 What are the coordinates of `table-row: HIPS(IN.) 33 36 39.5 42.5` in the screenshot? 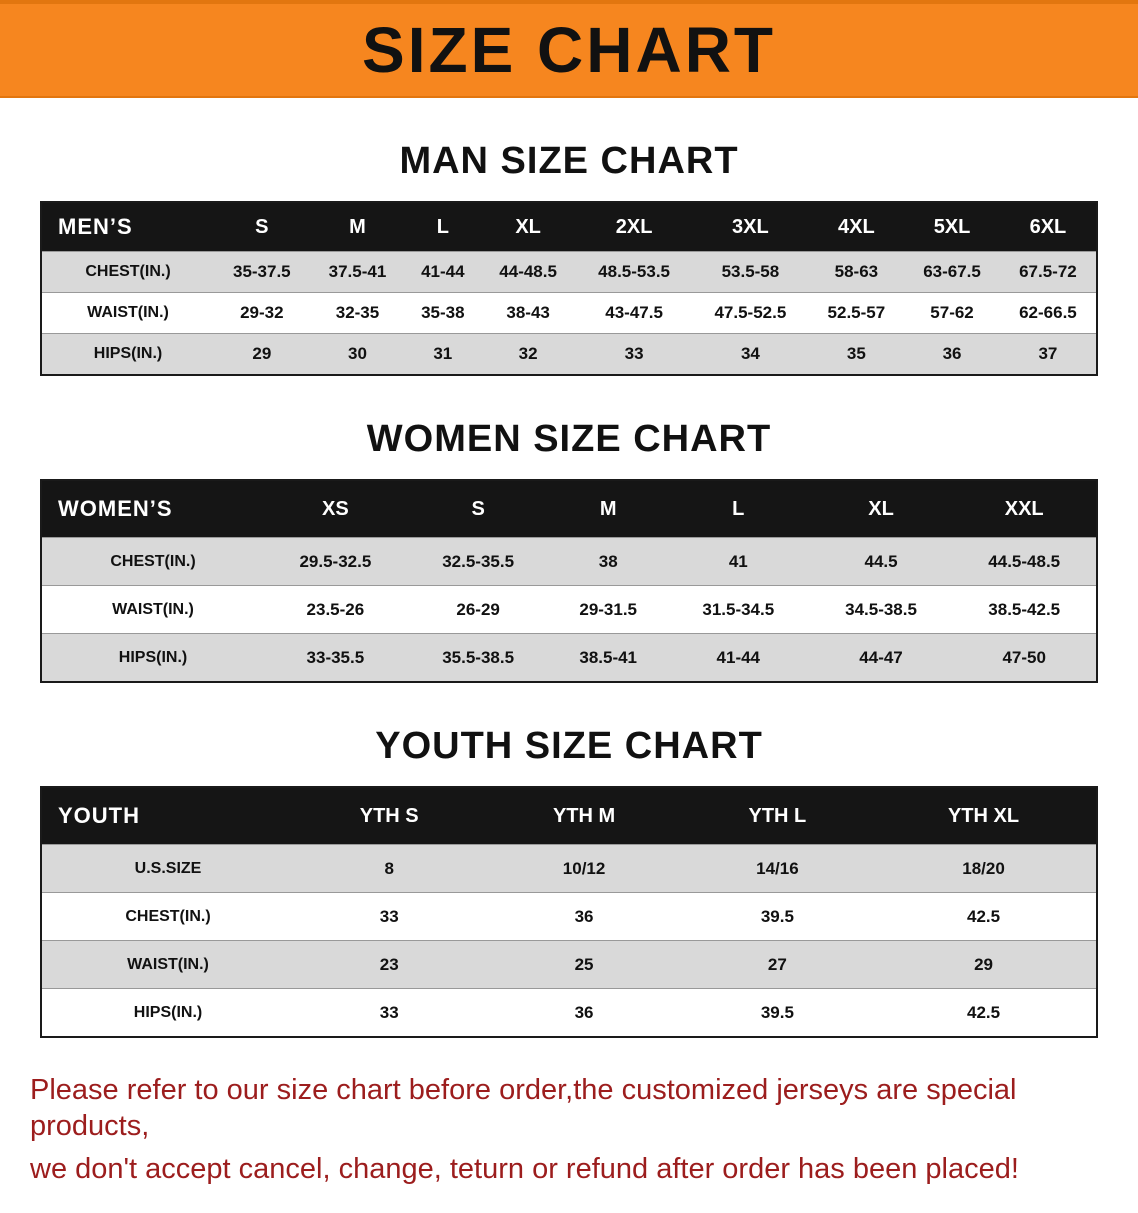 It's located at (569, 1012).